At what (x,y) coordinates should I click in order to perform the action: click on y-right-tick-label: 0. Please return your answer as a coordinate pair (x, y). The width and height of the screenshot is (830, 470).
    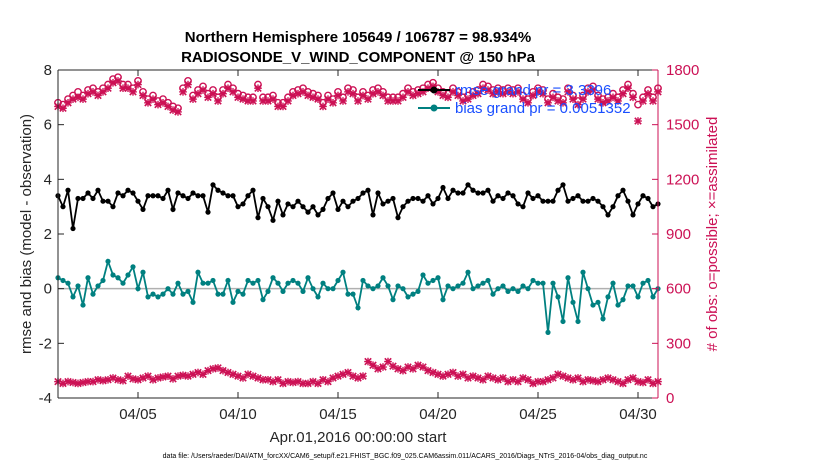
    Looking at the image, I should click on (670, 398).